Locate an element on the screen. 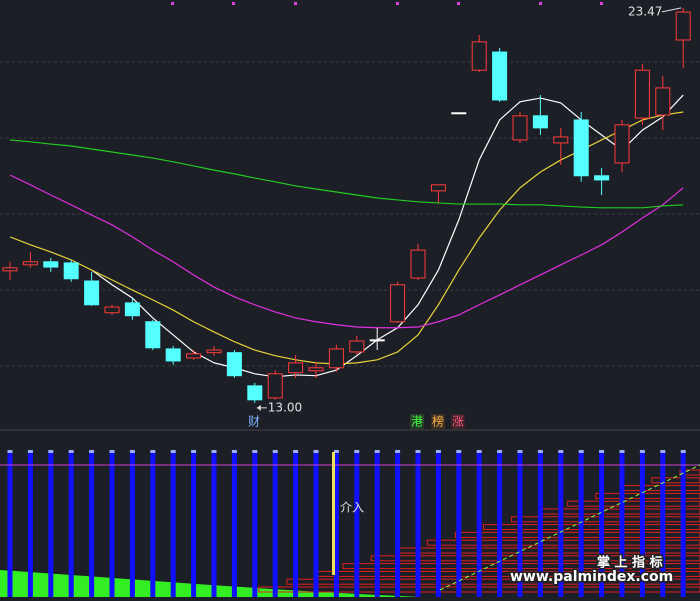  signal-label: 涨 is located at coordinates (458, 421).